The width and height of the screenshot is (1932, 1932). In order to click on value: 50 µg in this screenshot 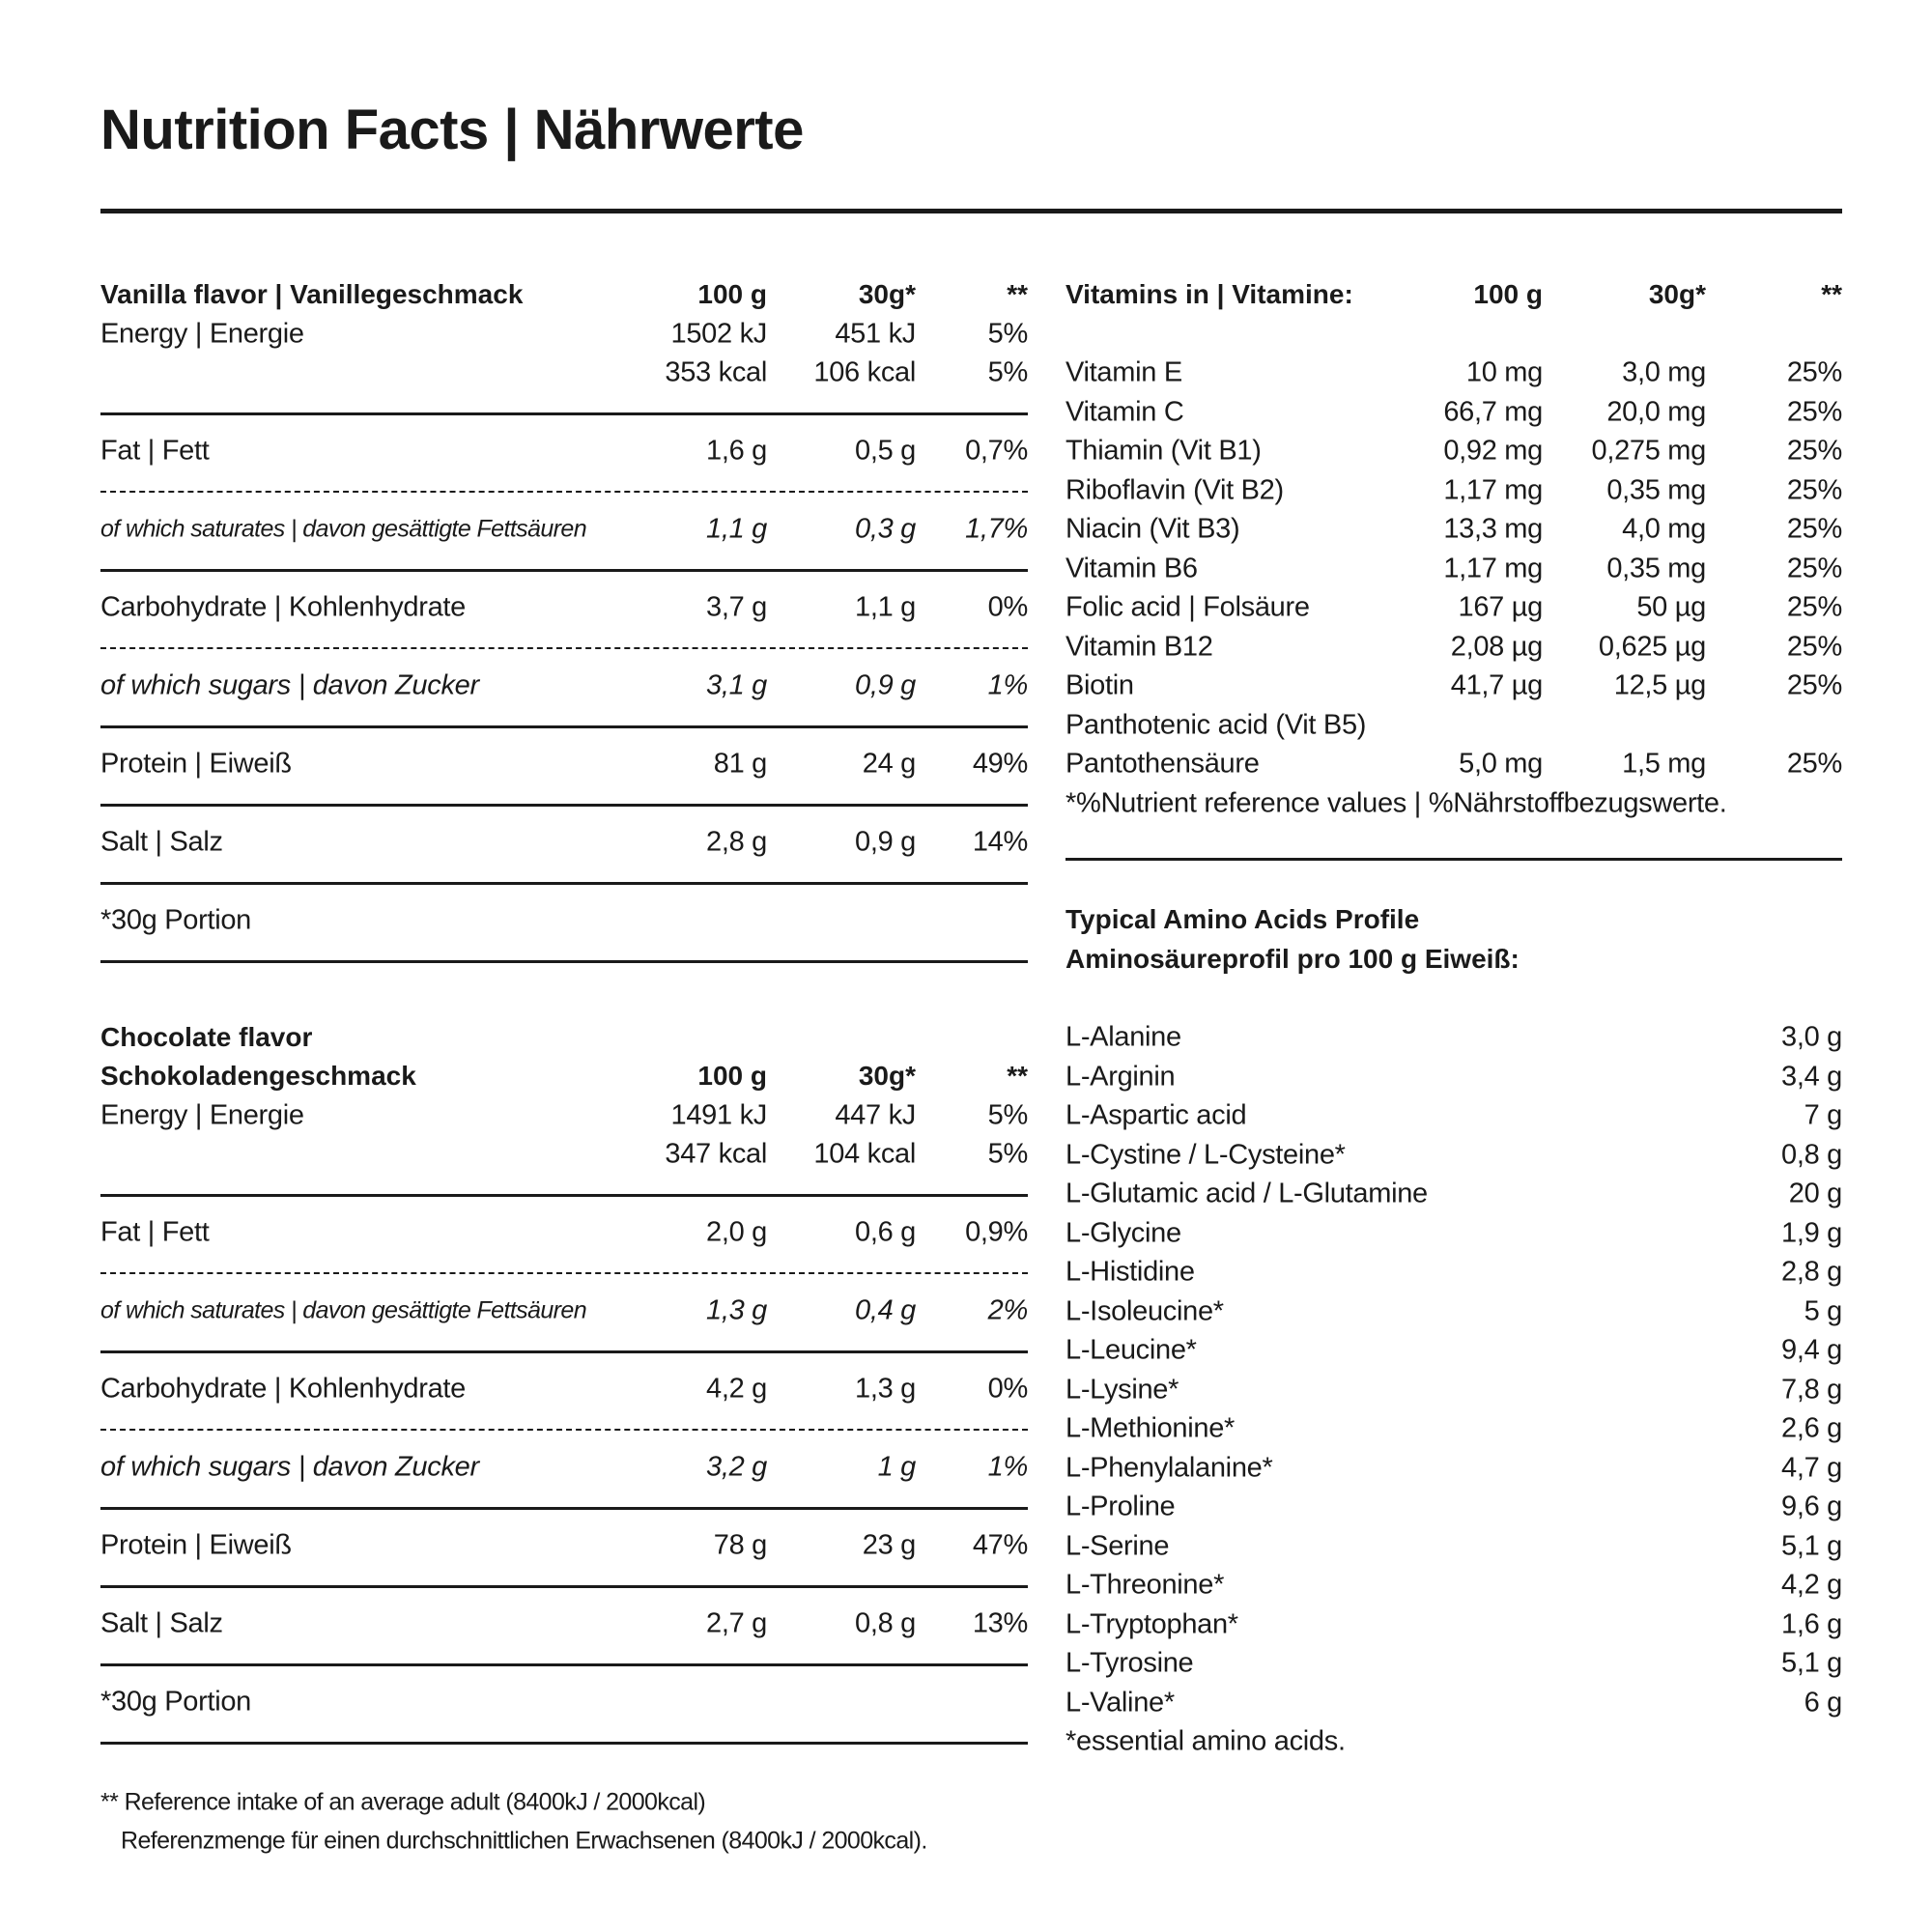, I will do `click(1671, 607)`.